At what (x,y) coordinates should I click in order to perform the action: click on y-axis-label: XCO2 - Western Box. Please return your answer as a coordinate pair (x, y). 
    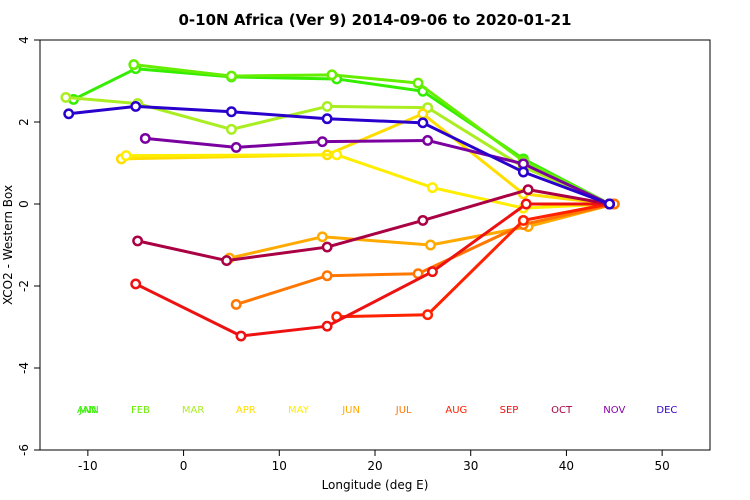
    Looking at the image, I should click on (8, 245).